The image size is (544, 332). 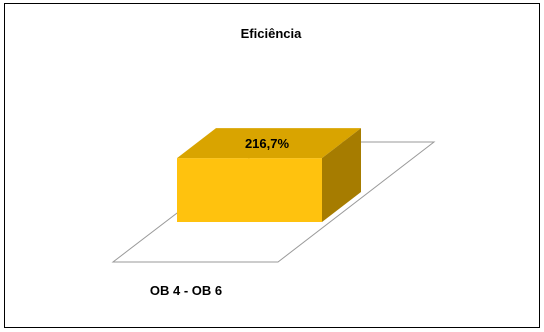 I want to click on labels-group: 216,7%, so click(x=267, y=143).